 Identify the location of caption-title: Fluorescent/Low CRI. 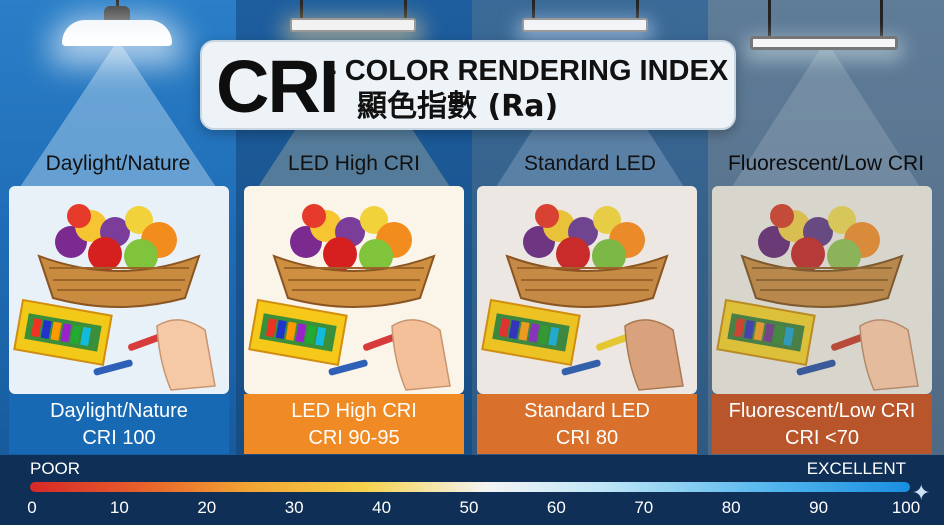
(822, 411).